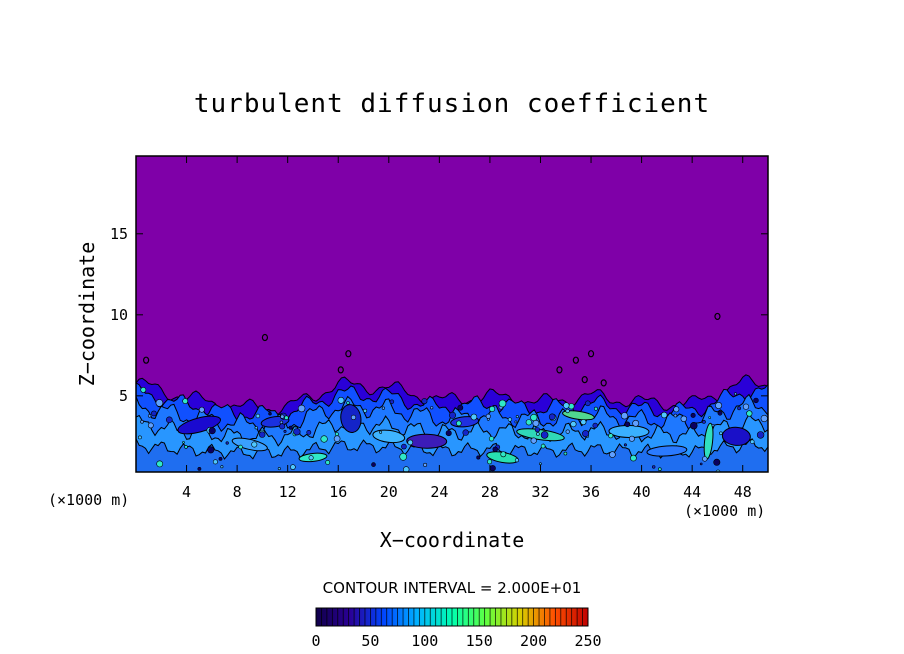 The image size is (904, 654). I want to click on x-tick-label: 12, so click(288, 492).